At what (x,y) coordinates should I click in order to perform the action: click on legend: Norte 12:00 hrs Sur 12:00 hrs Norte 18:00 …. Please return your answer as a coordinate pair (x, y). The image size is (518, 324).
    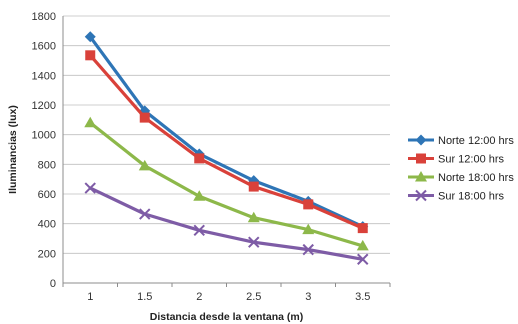
    Looking at the image, I should click on (461, 168).